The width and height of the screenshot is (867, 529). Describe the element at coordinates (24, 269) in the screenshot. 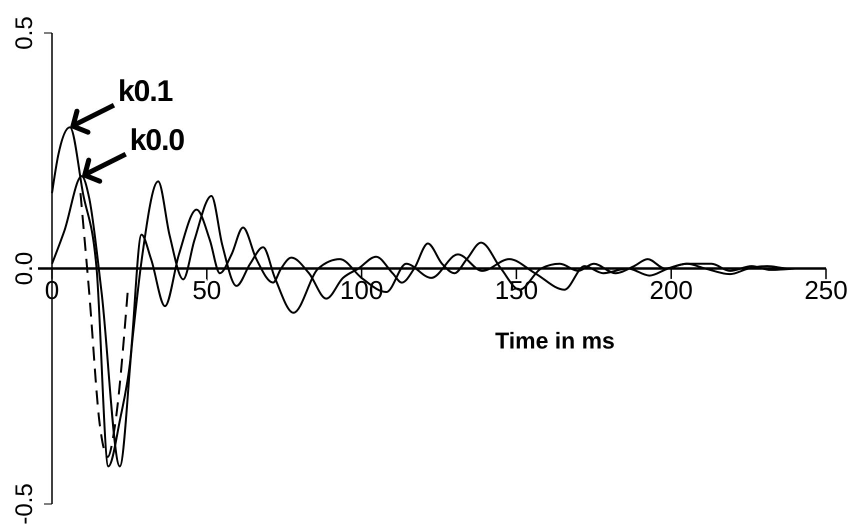

I see `y-tick-label: 0.0` at that location.